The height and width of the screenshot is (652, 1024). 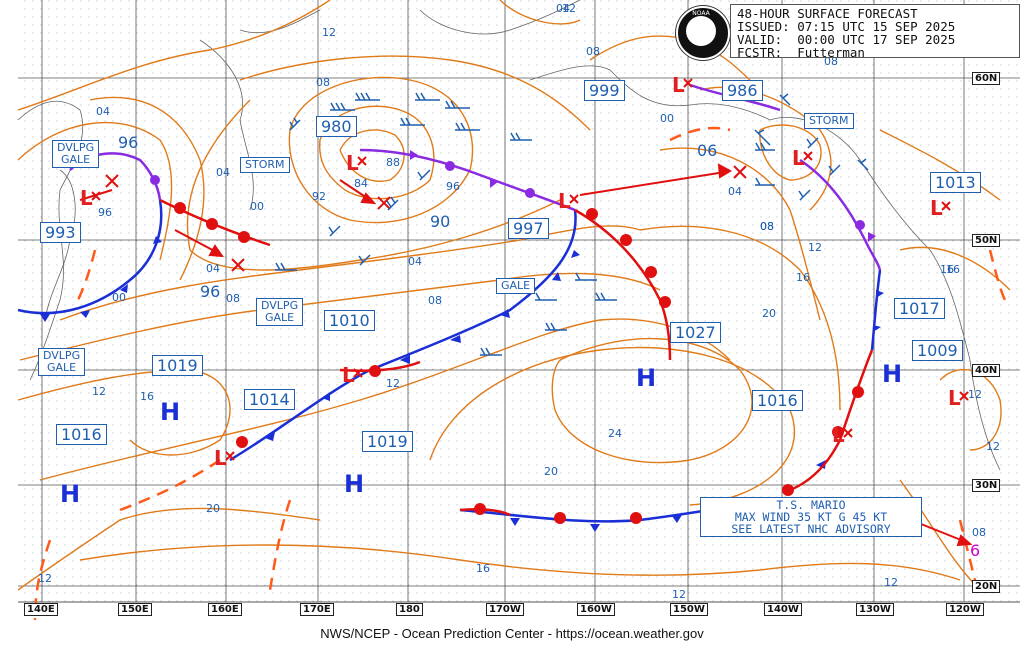 I want to click on pressure-label: 993, so click(x=60, y=232).